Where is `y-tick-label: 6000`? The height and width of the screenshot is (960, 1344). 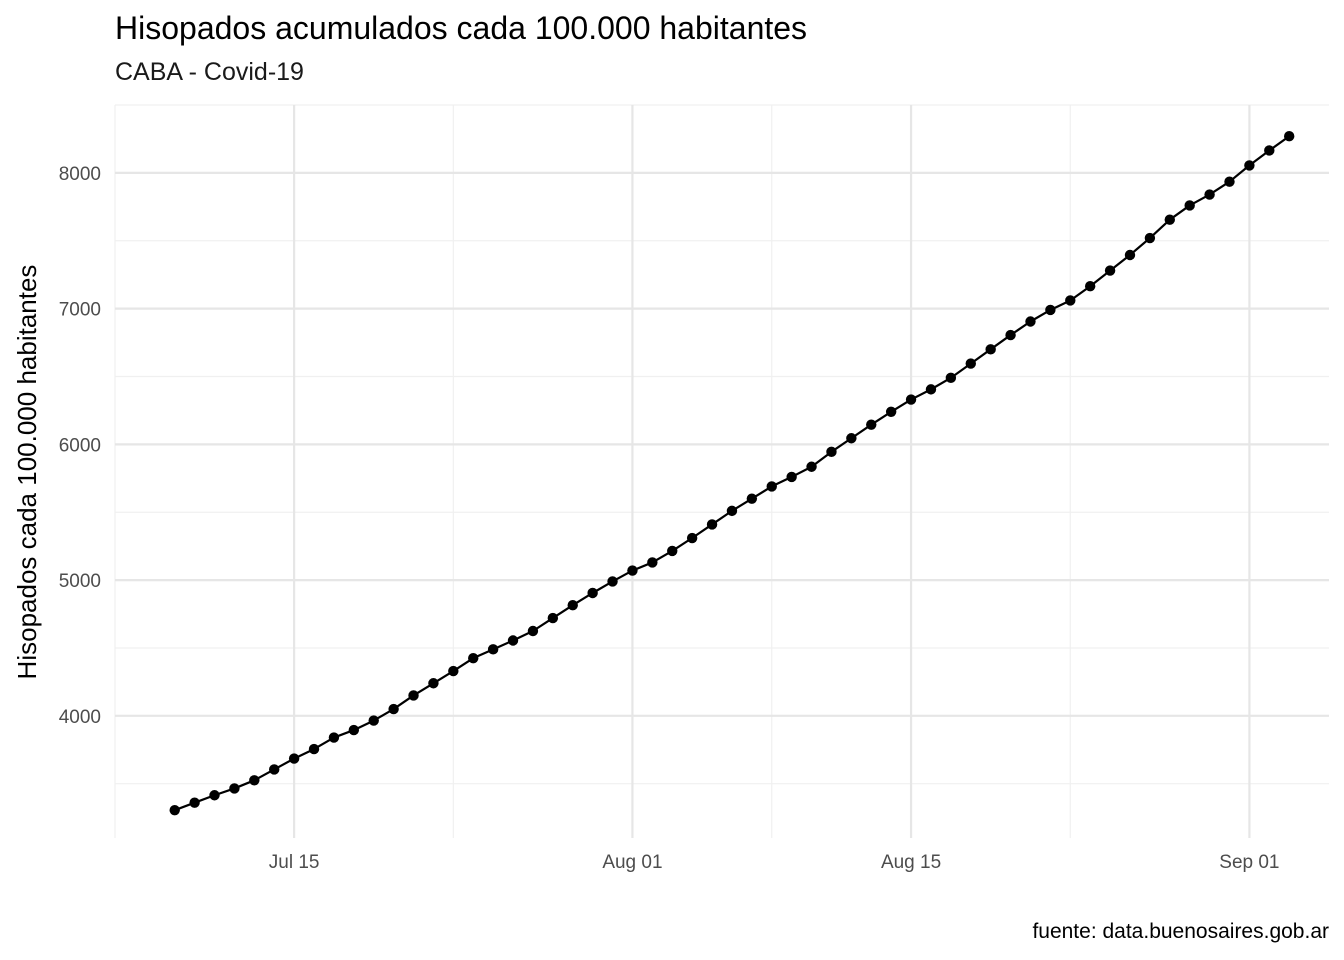 y-tick-label: 6000 is located at coordinates (80, 445).